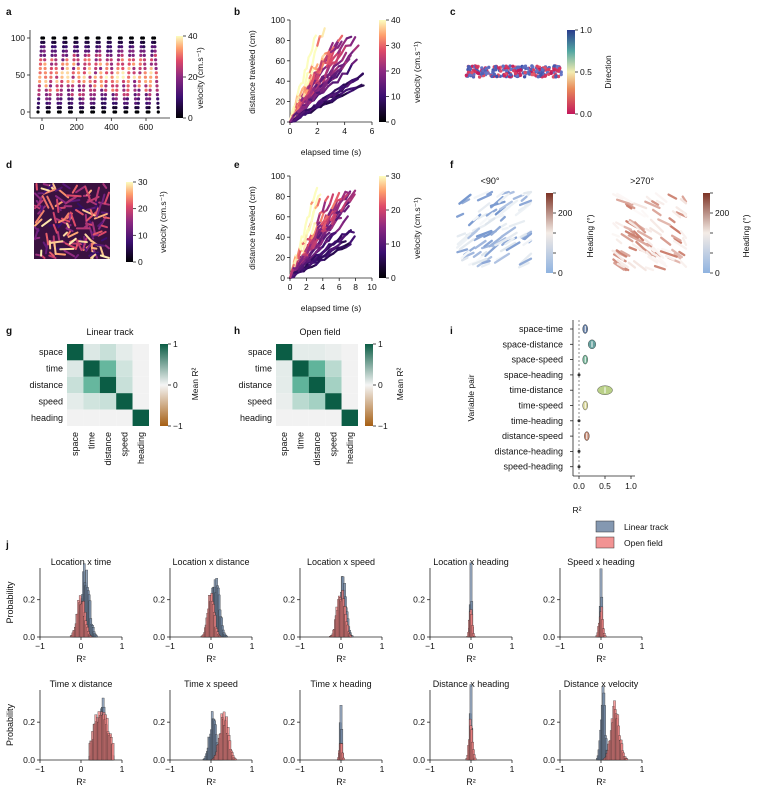  Describe the element at coordinates (417, 72) in the screenshot. I see `colorbar-label: velocity (cm.s⁻¹)` at that location.